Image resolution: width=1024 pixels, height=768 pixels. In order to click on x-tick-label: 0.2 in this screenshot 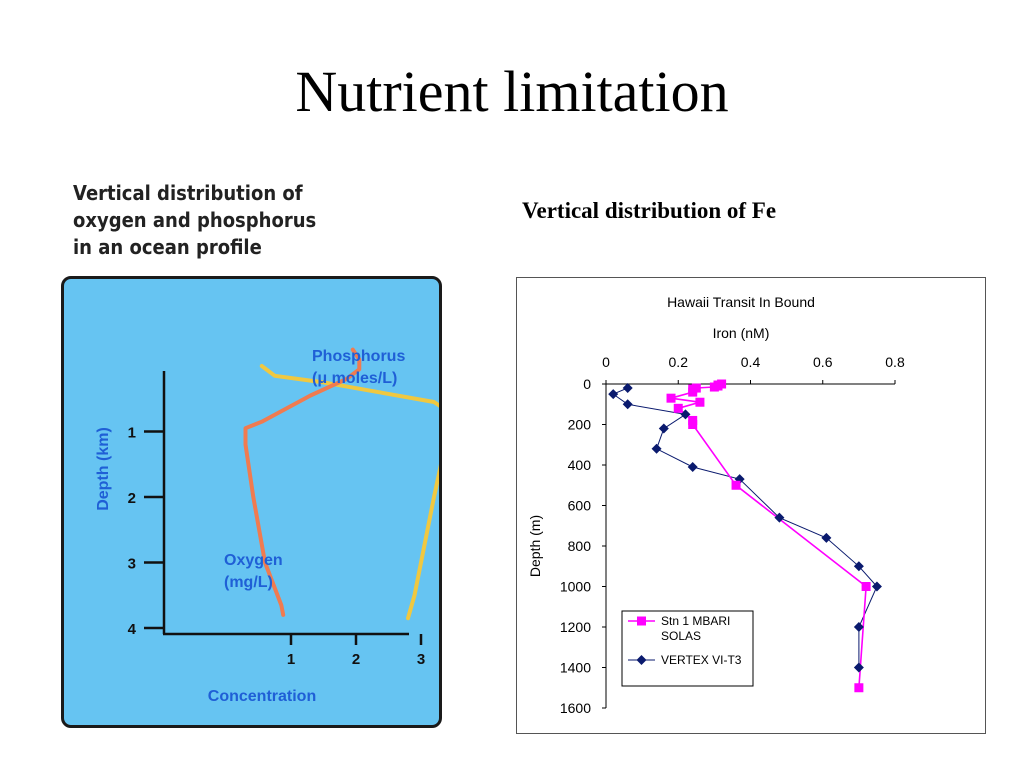, I will do `click(679, 362)`.